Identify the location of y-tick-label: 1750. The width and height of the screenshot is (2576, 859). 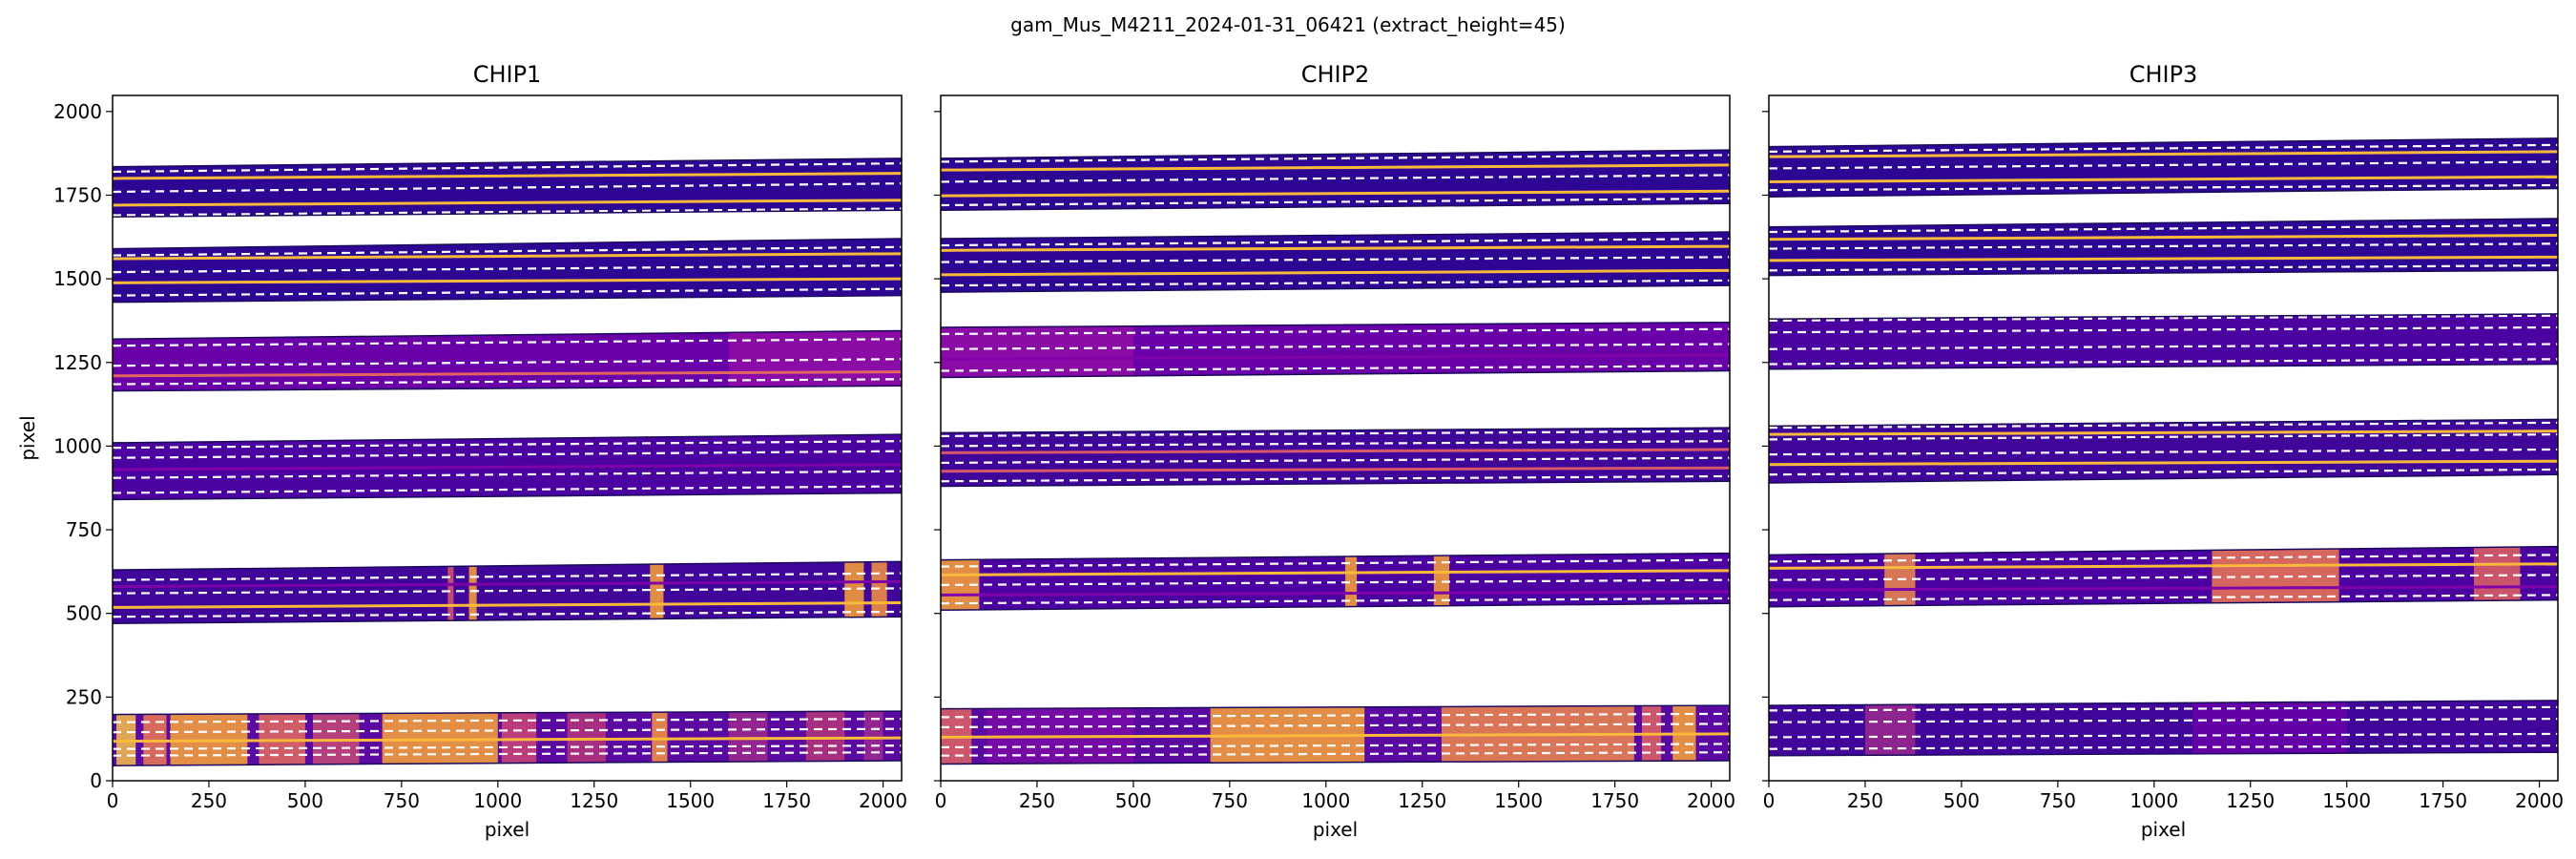
(77, 194).